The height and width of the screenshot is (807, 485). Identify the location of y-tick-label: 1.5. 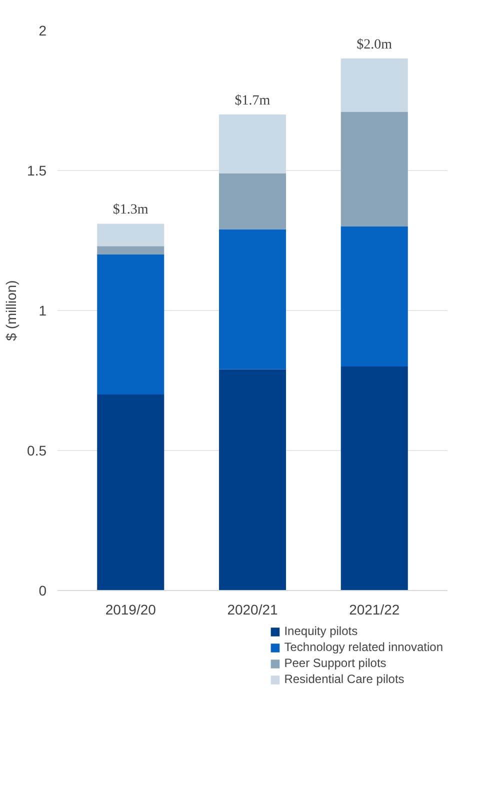
(37, 170).